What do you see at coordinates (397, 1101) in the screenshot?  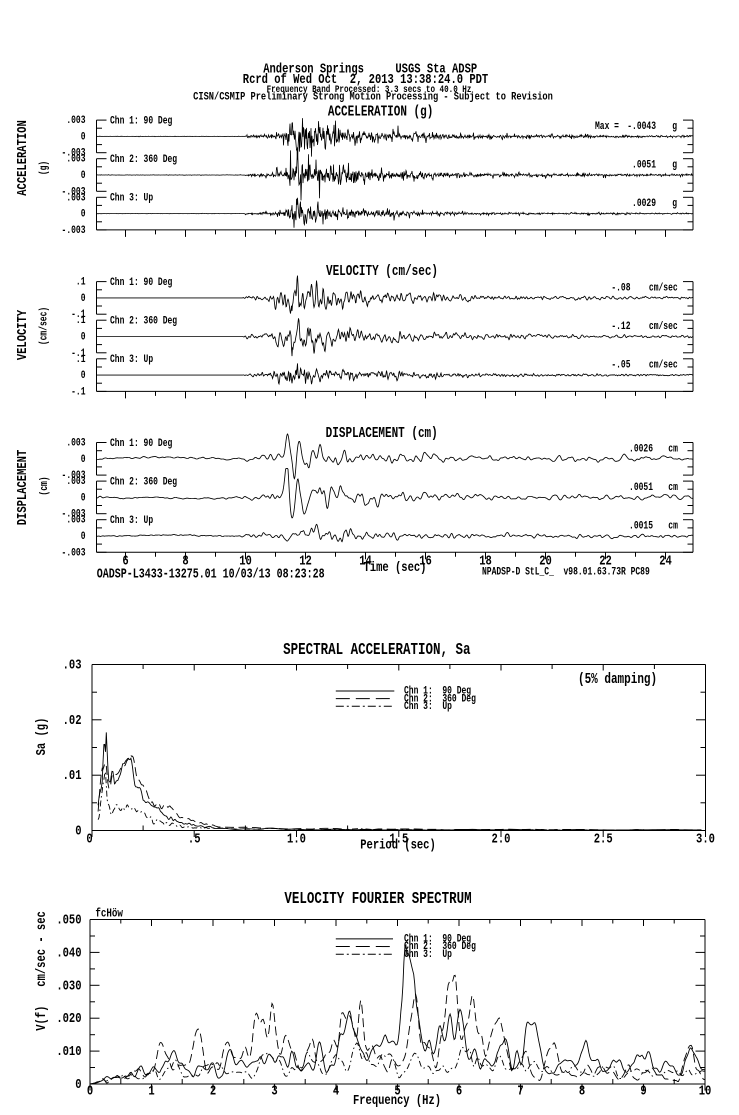 I see `svg-text: Frequency (Hz)` at bounding box center [397, 1101].